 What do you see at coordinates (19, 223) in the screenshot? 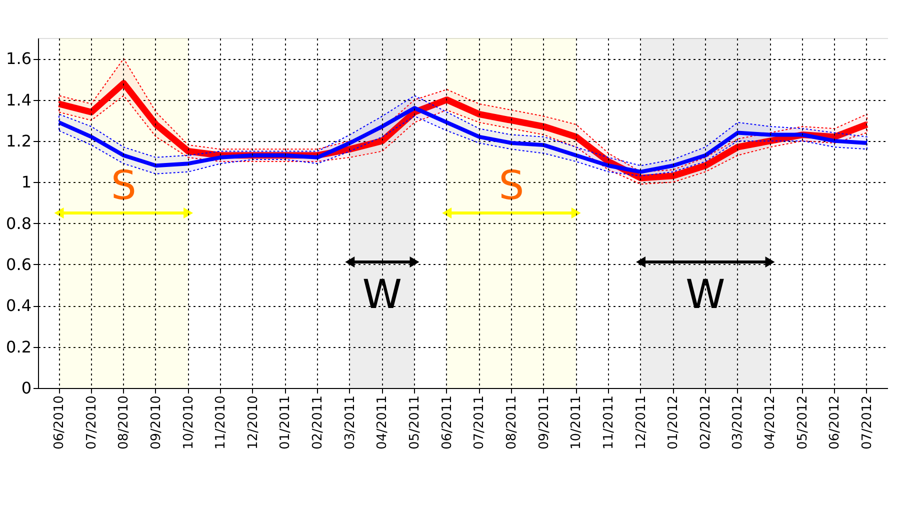
I see `y-tick-label: 0.8` at bounding box center [19, 223].